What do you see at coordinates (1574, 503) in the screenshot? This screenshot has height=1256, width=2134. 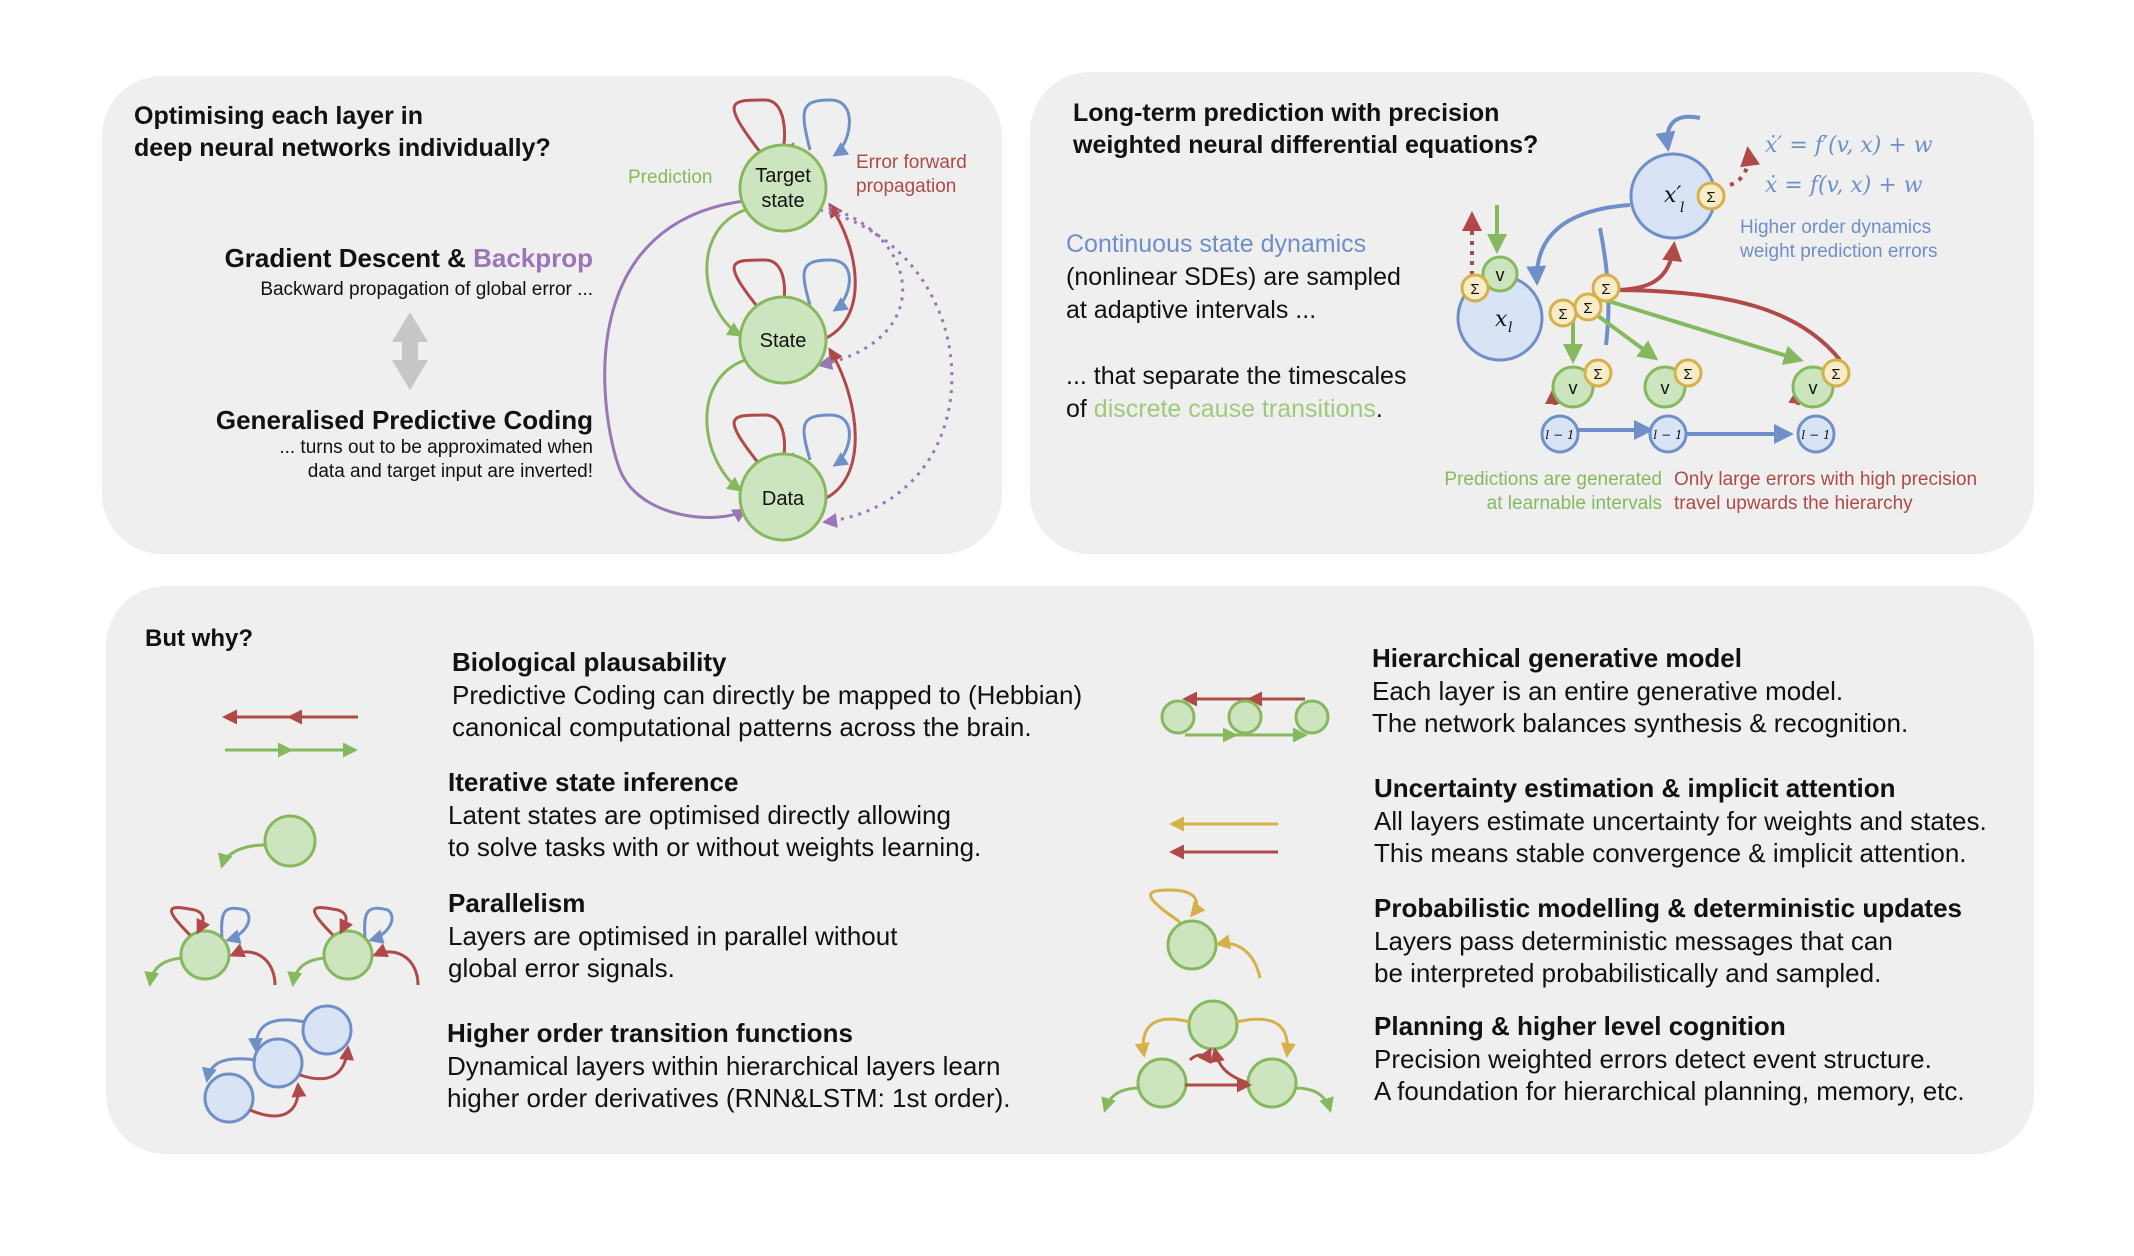 I see `label-pred-2: at learnable intervals` at bounding box center [1574, 503].